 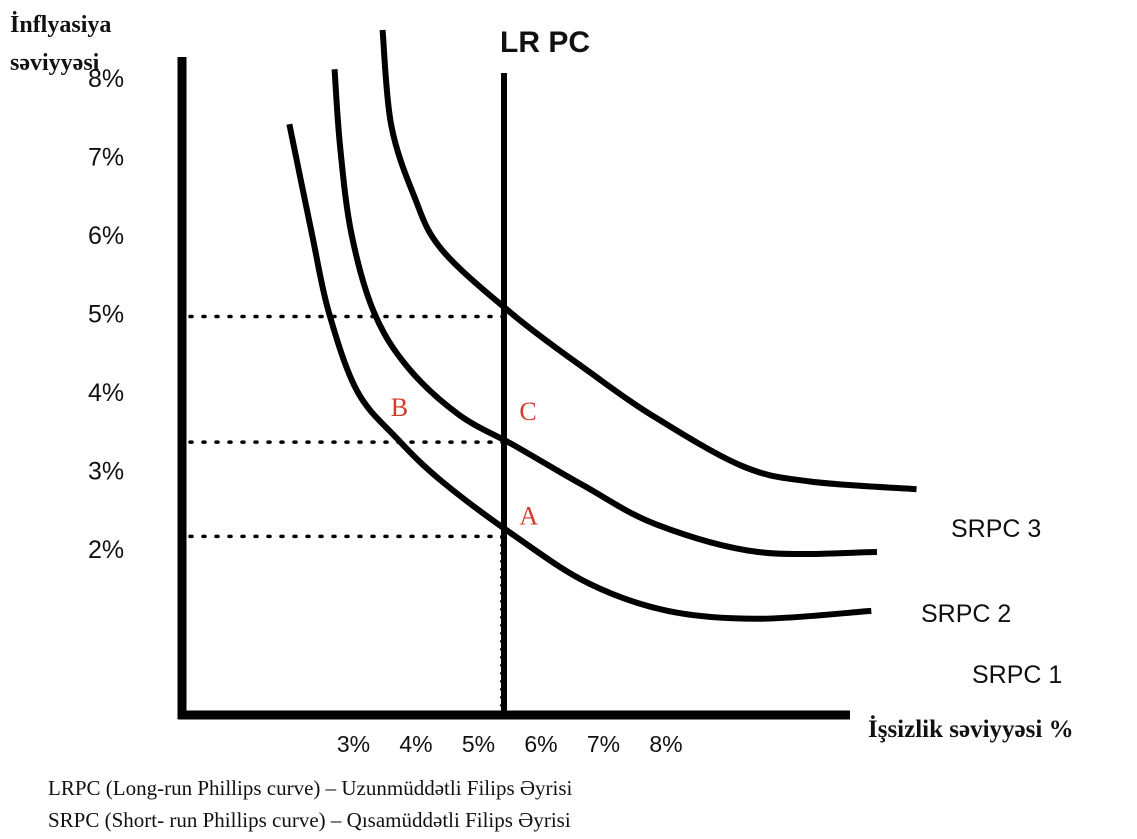 I want to click on y-axis-title-line-1: İnflyasiya, so click(x=60, y=25).